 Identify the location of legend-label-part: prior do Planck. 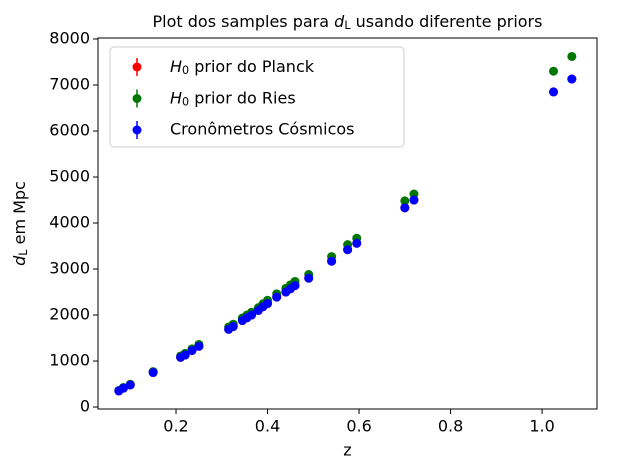
(252, 66).